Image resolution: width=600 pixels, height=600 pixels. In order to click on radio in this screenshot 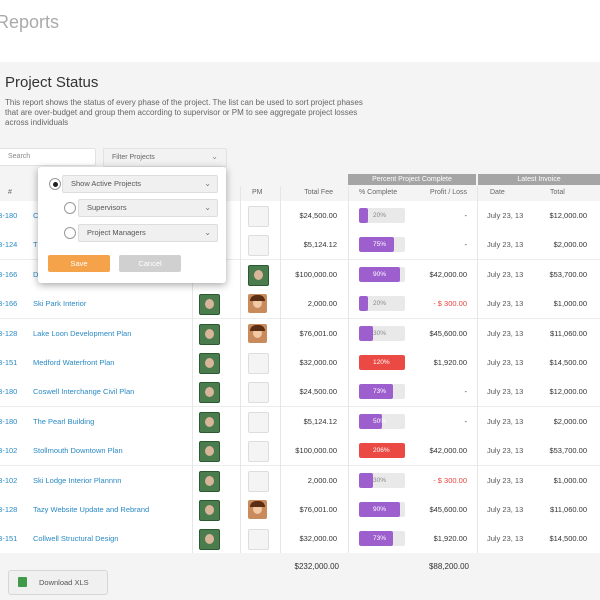, I will do `click(55, 184)`.